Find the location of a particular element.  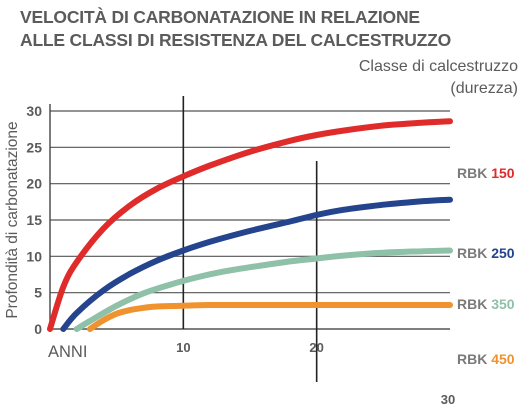

x-tick-label-10: 10 is located at coordinates (183, 347).